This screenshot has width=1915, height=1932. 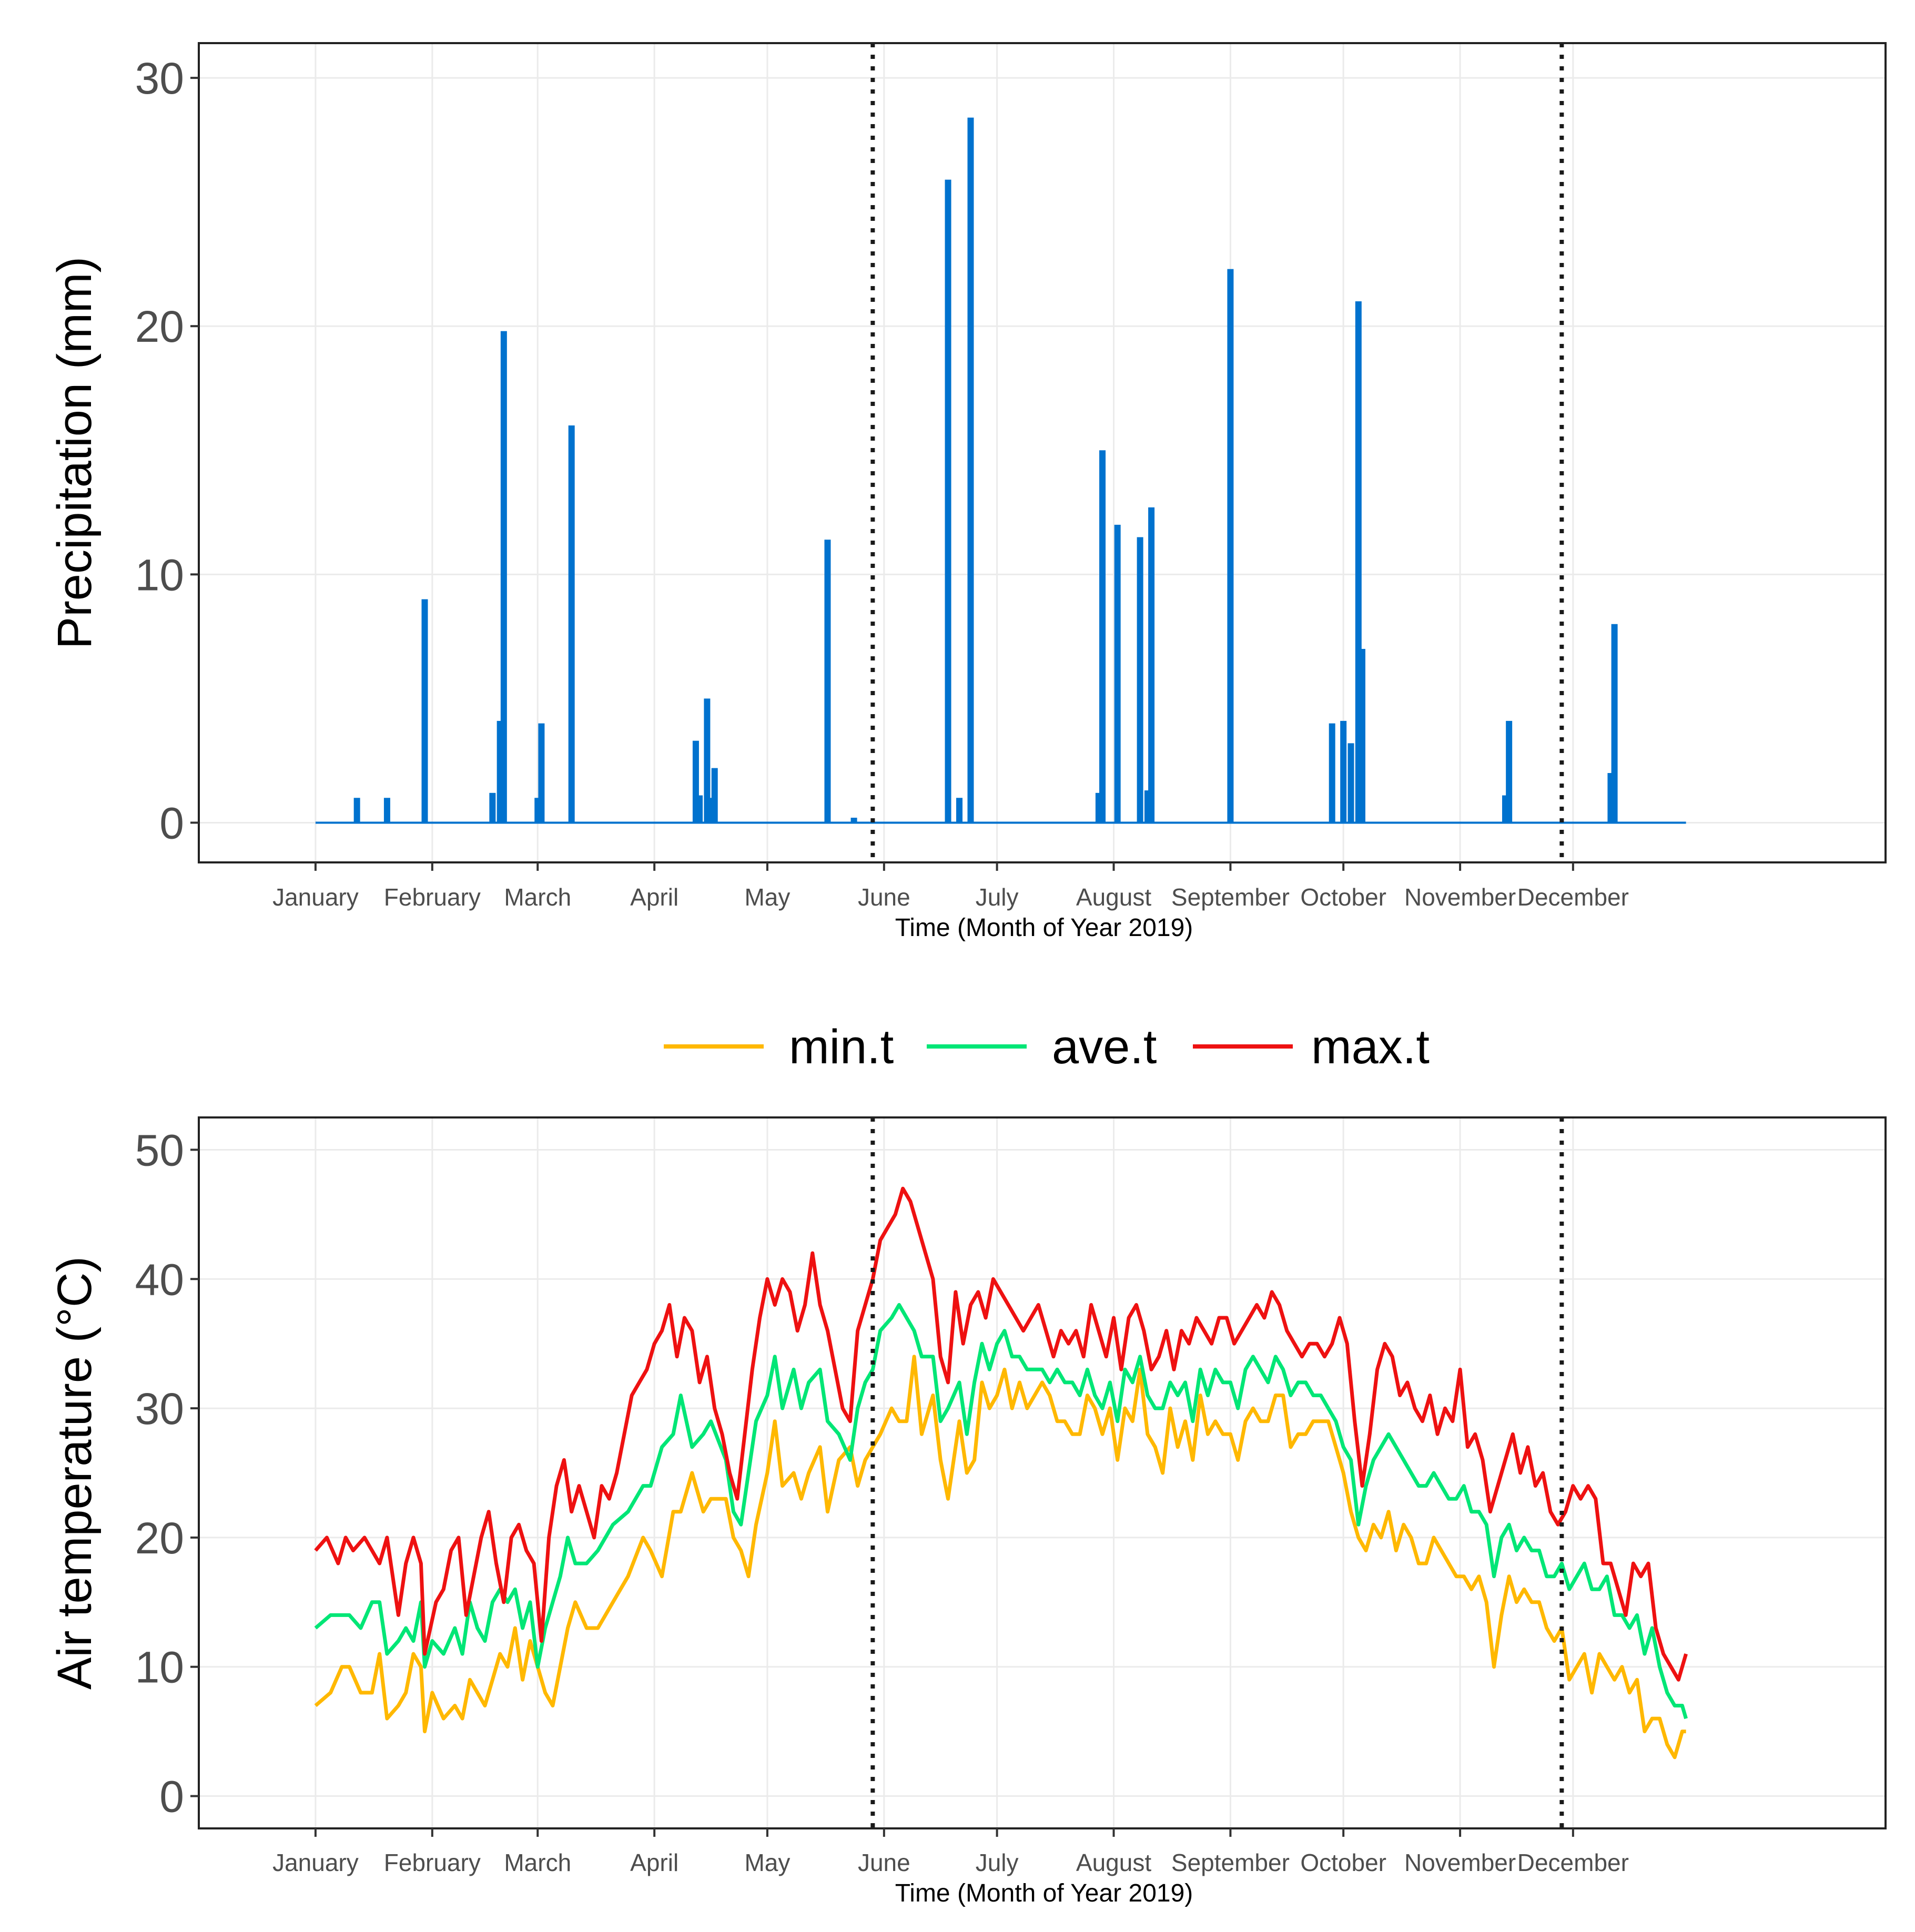 I want to click on legend-label-max-t: max.t, so click(x=1370, y=1047).